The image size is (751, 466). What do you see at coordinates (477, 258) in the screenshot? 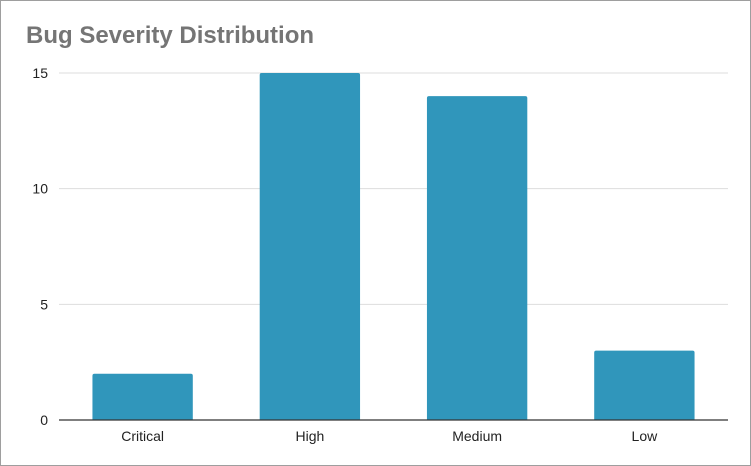
I see `bar-medium` at bounding box center [477, 258].